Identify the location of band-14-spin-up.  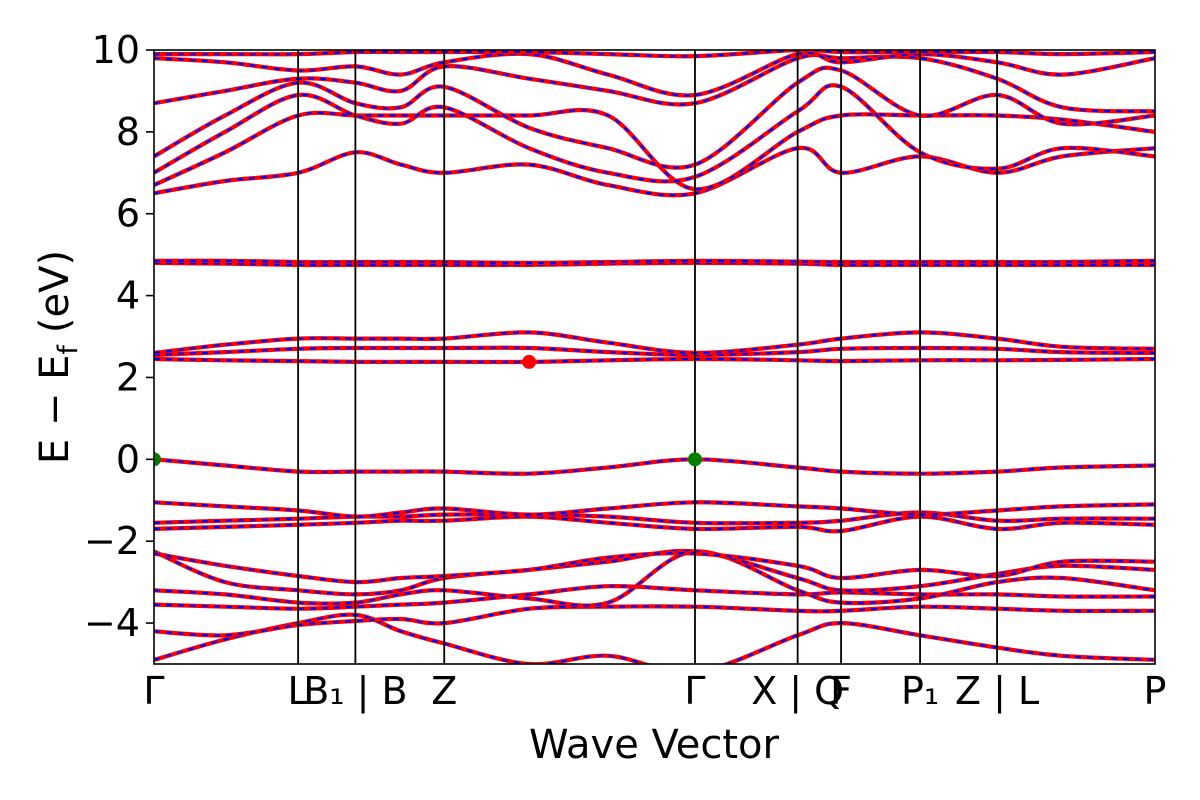
(654, 262).